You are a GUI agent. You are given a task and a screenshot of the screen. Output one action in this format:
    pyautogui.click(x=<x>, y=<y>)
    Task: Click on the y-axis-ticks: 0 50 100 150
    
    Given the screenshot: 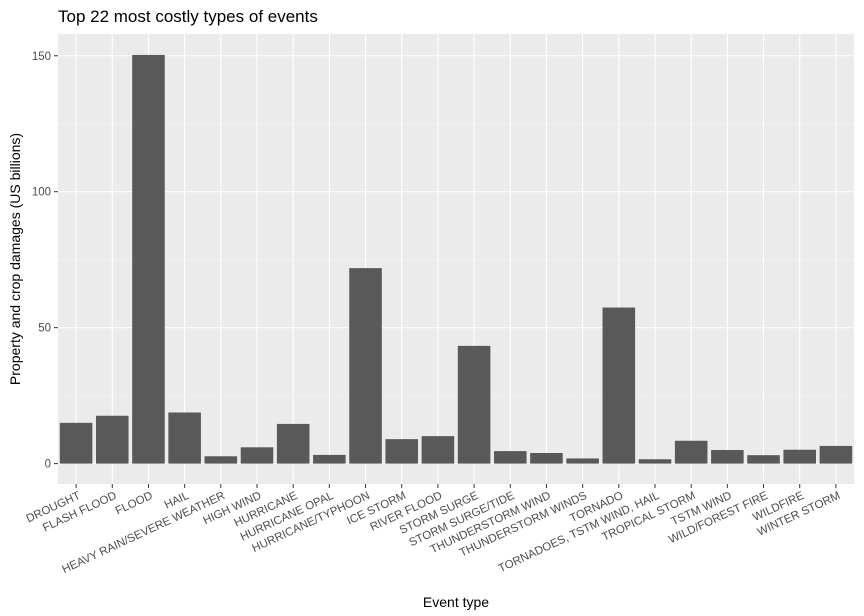 What is the action you would take?
    pyautogui.click(x=45, y=261)
    